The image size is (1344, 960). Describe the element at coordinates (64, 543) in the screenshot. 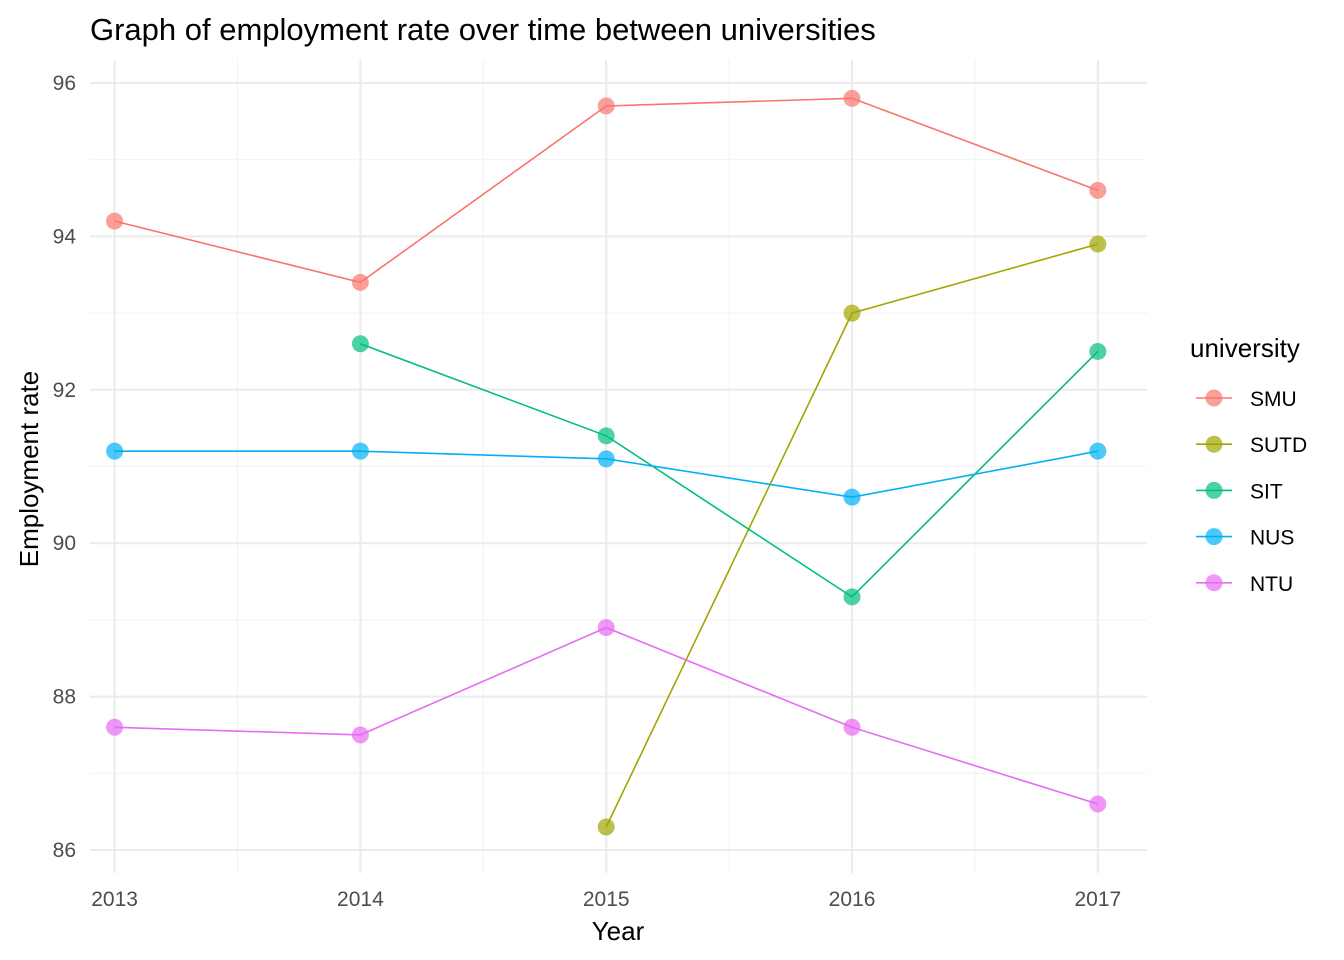

I see `y-tick-label: 90` at that location.